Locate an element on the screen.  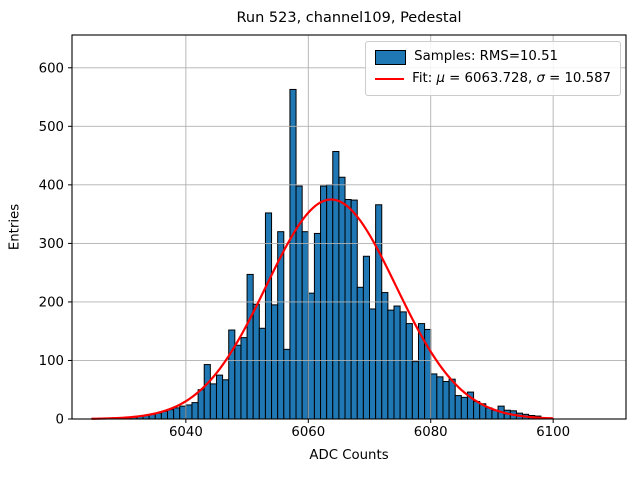
y-tick-label: 400 is located at coordinates (51, 185).